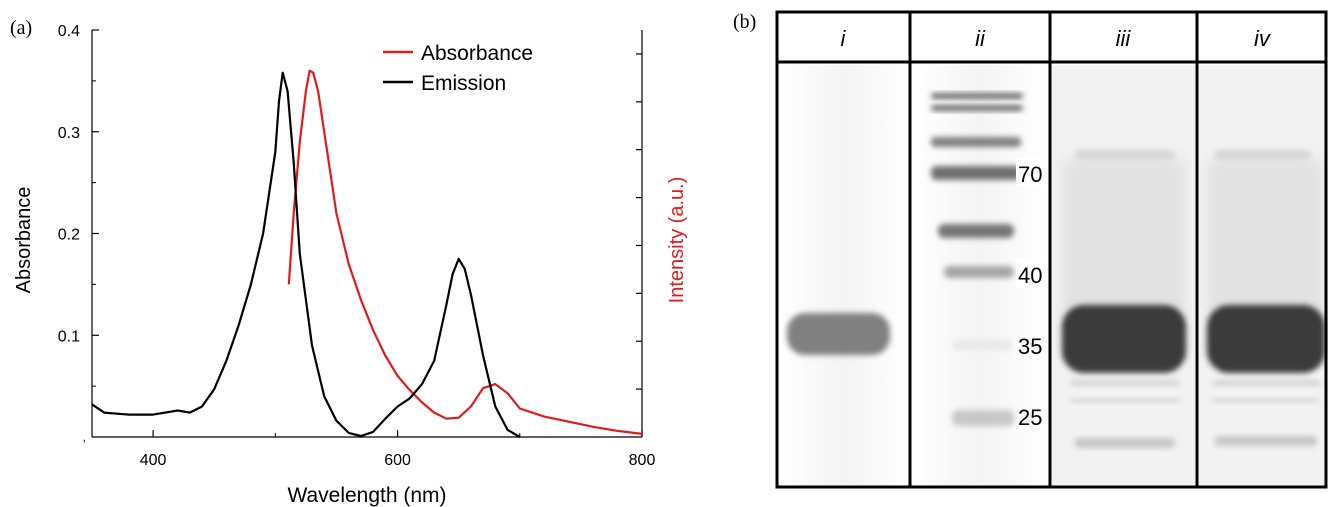 This screenshot has height=507, width=1328. I want to click on lane-iii-bands, so click(1124, 299).